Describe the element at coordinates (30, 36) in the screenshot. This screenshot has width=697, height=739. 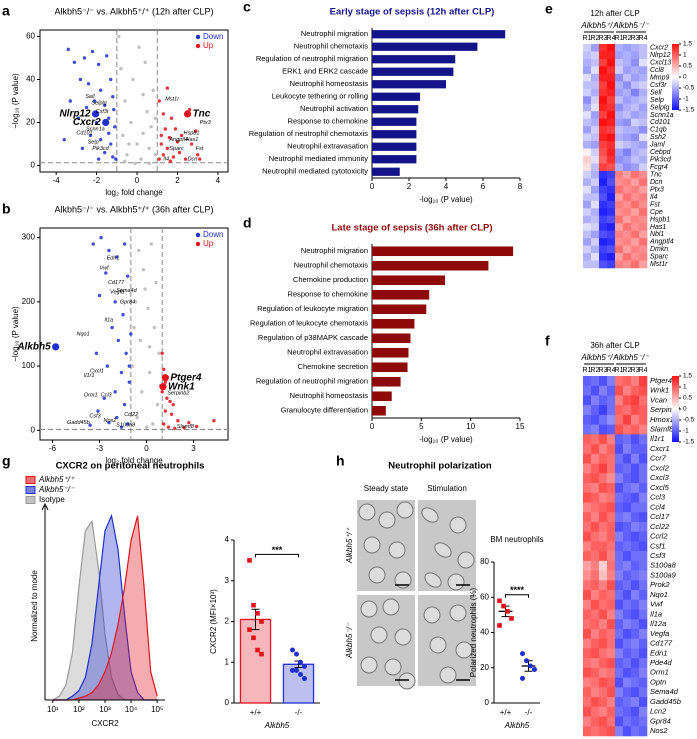
I see `y-tick-label: 60` at that location.